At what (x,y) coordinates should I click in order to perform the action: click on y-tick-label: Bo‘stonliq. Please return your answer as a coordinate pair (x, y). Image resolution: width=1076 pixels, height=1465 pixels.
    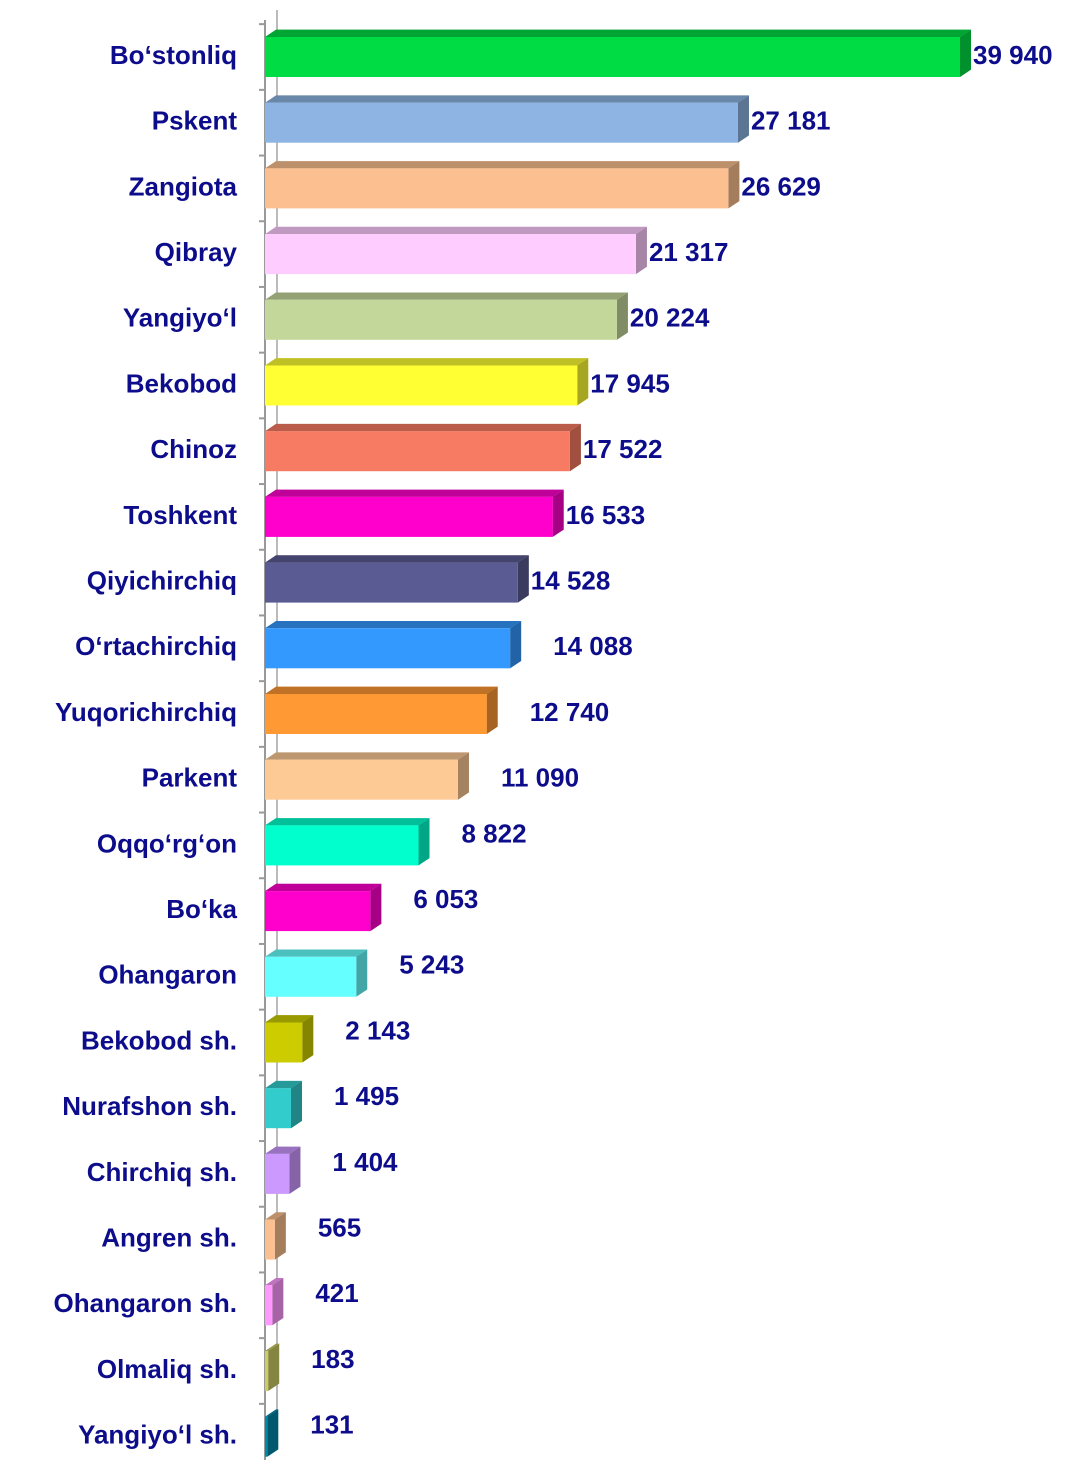
    Looking at the image, I should click on (173, 55).